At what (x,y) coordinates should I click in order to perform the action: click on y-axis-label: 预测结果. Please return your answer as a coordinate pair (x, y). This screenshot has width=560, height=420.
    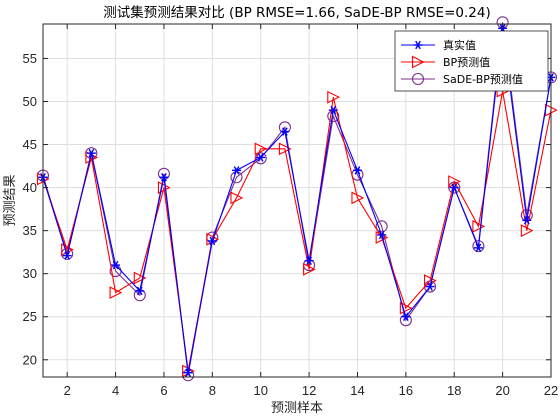
    Looking at the image, I should click on (10, 200).